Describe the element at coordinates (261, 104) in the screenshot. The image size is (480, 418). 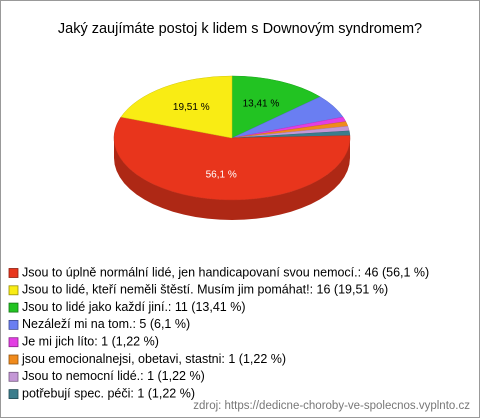
I see `slice-label: 13,41 %` at that location.